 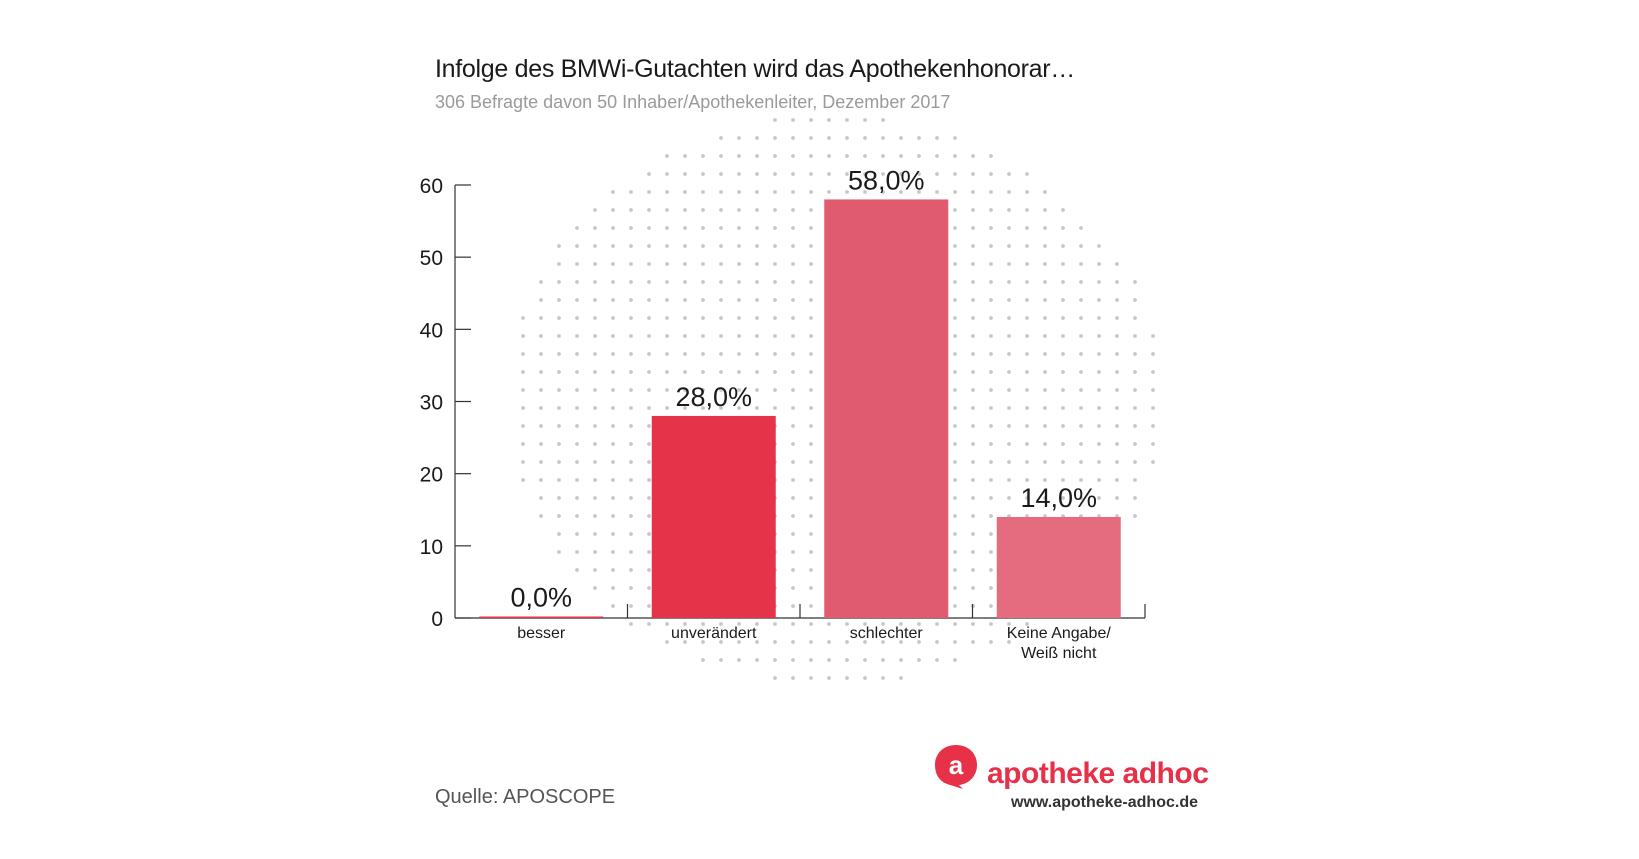 I want to click on data-label: 58,0%, so click(x=886, y=180).